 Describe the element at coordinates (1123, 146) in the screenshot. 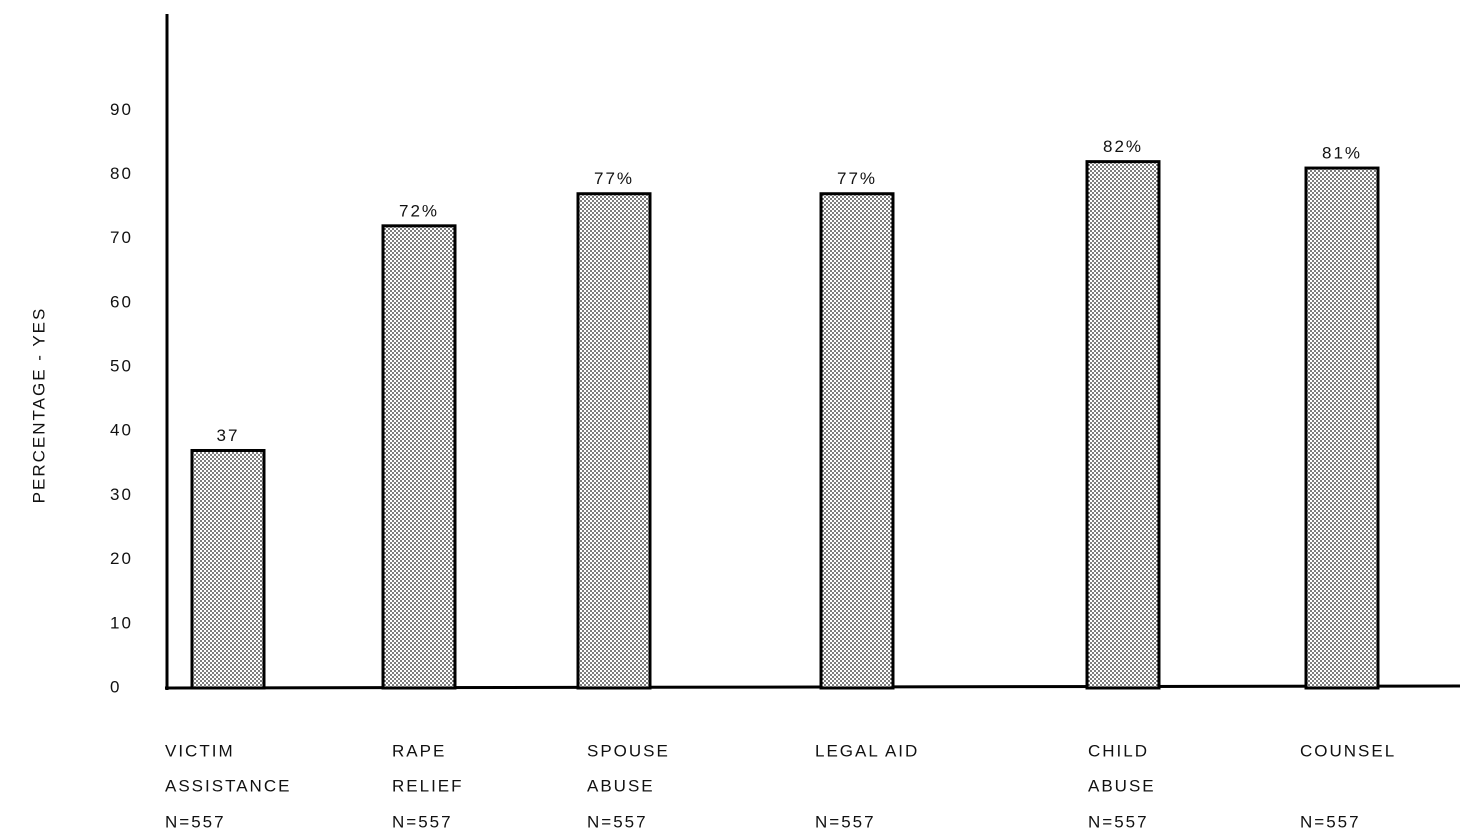

I see `value-label: 82%` at that location.